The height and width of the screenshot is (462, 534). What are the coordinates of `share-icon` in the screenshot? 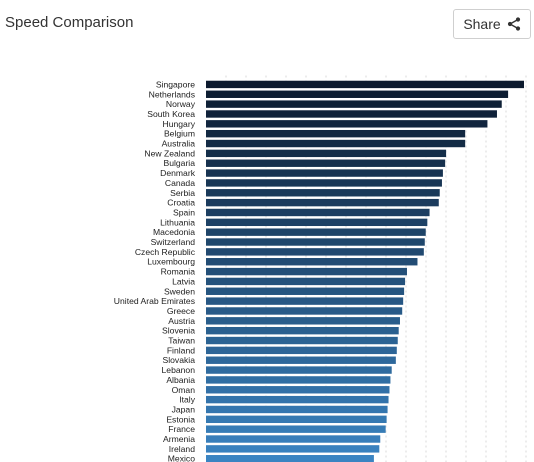 It's located at (513, 24).